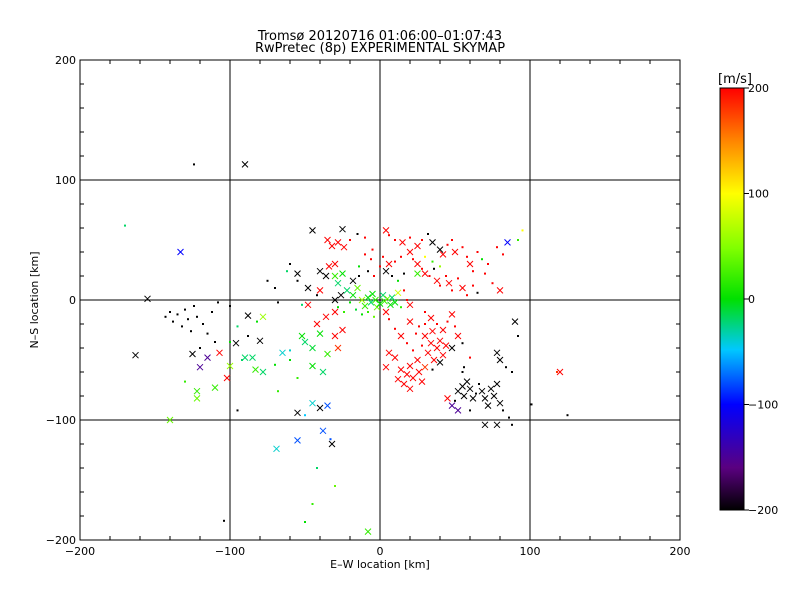 Image resolution: width=800 pixels, height=604 pixels. I want to click on x-axis-label: E–W location [km], so click(380, 564).